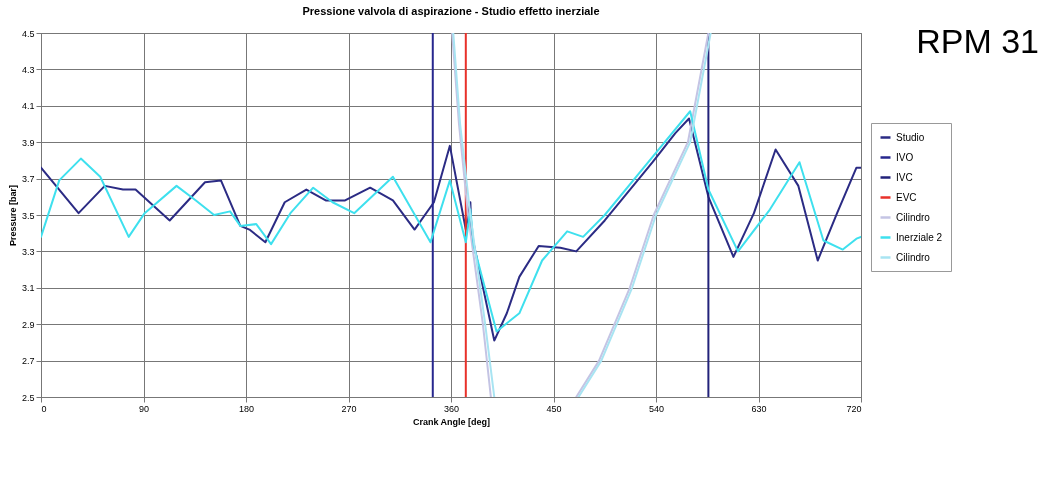 The image size is (1047, 490). I want to click on x-tick-label: 90, so click(144, 408).